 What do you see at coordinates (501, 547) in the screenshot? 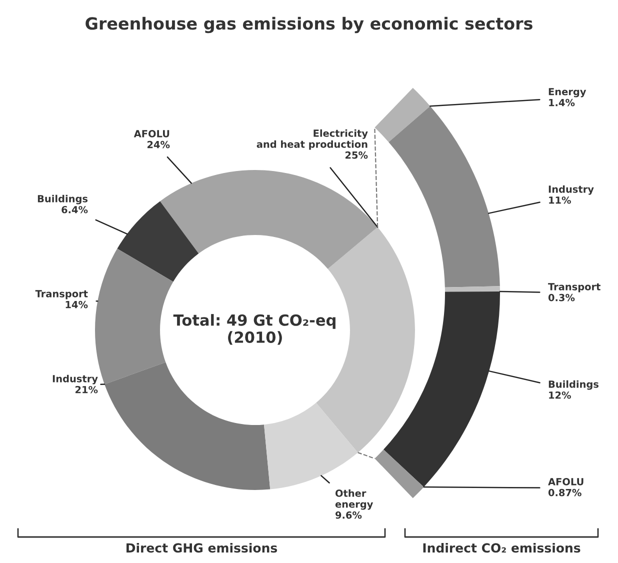
I see `text: Indirect CO₂ emissions` at bounding box center [501, 547].